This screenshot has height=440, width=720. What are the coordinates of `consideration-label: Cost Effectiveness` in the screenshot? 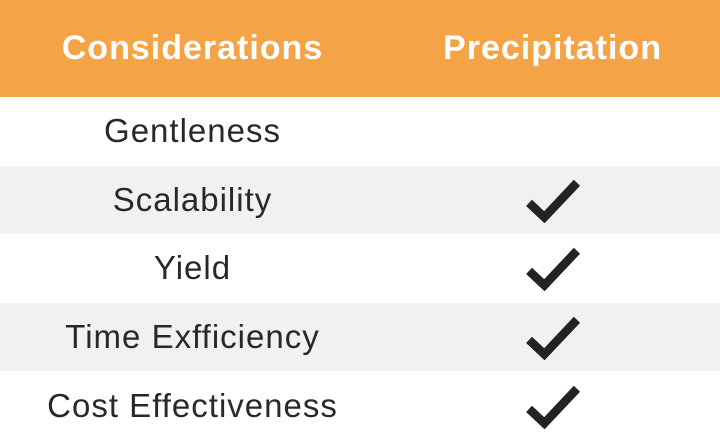 It's located at (192, 405).